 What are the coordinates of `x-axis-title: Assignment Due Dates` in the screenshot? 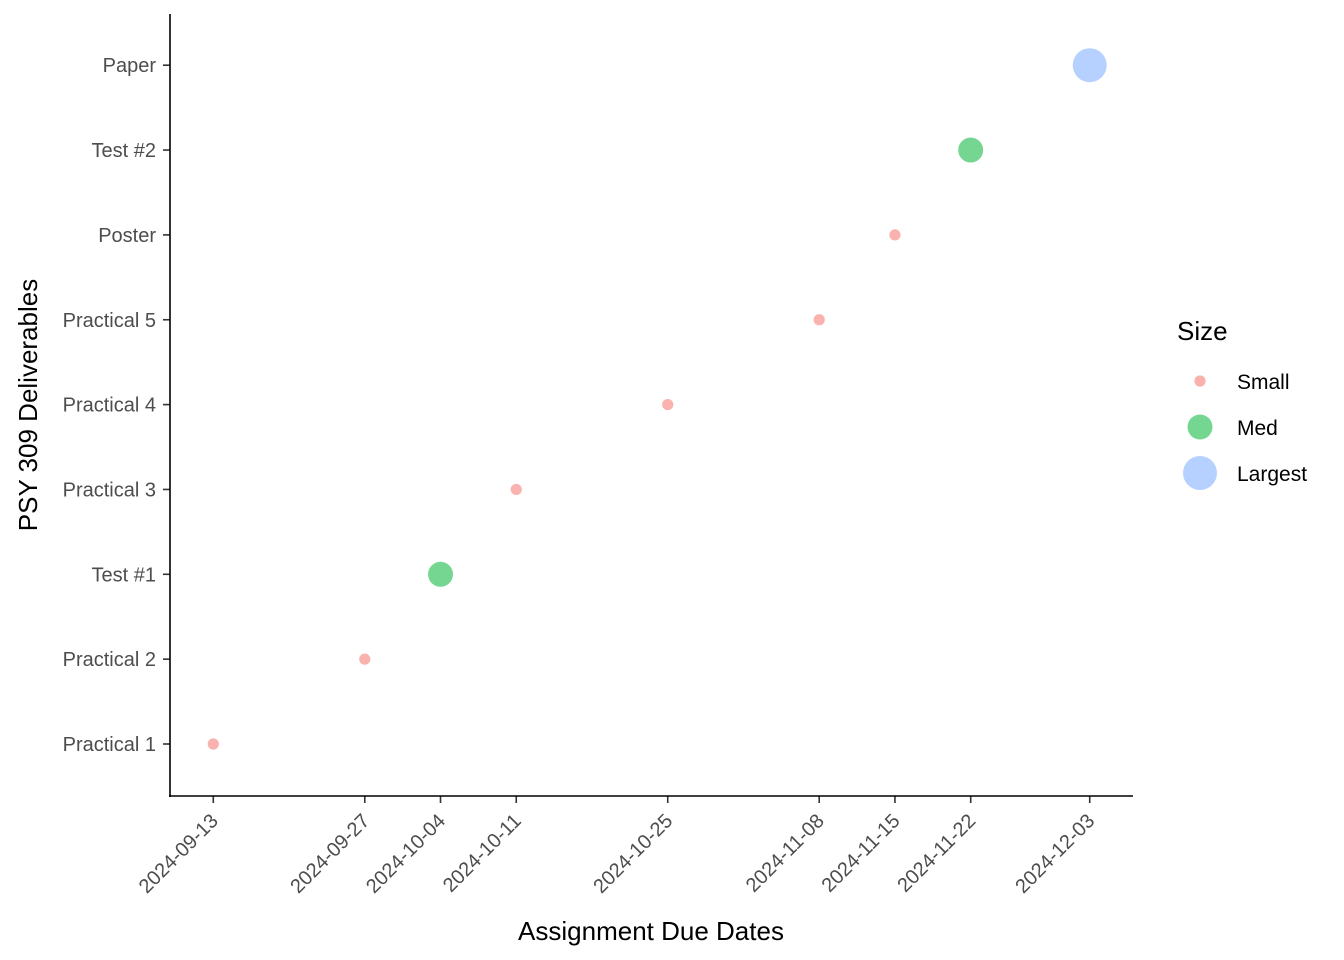 It's located at (651, 931).